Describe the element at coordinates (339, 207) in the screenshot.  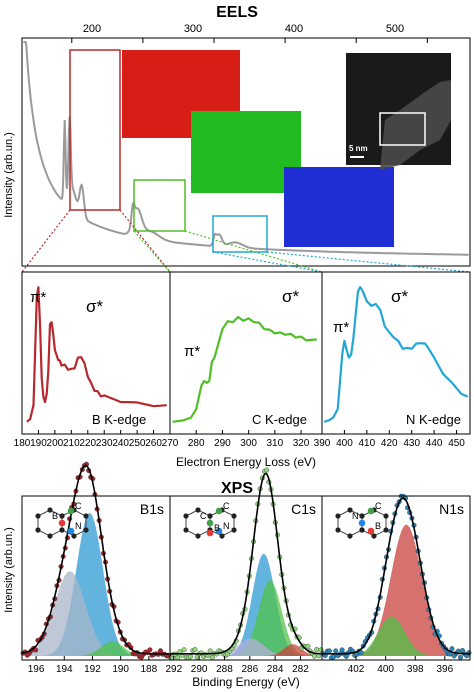
I see `nitrogen-map` at that location.